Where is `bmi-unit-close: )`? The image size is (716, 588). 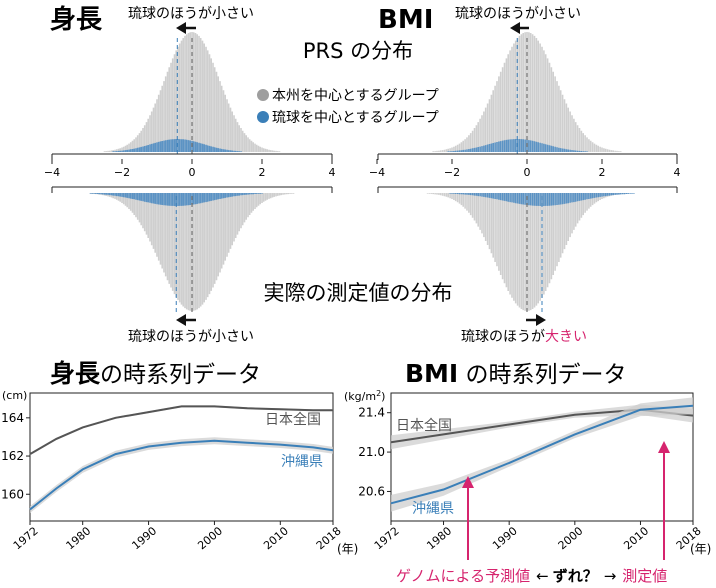 bmi-unit-close: ) is located at coordinates (383, 396).